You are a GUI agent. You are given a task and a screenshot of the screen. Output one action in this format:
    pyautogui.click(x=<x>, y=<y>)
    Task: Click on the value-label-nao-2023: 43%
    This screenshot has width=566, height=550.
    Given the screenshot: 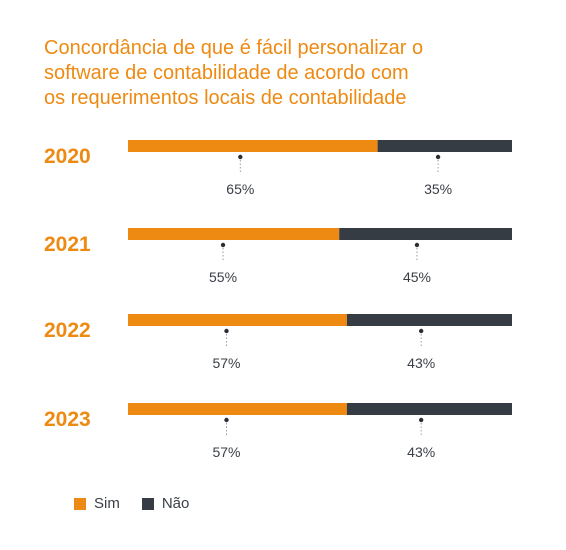 What is the action you would take?
    pyautogui.click(x=421, y=452)
    